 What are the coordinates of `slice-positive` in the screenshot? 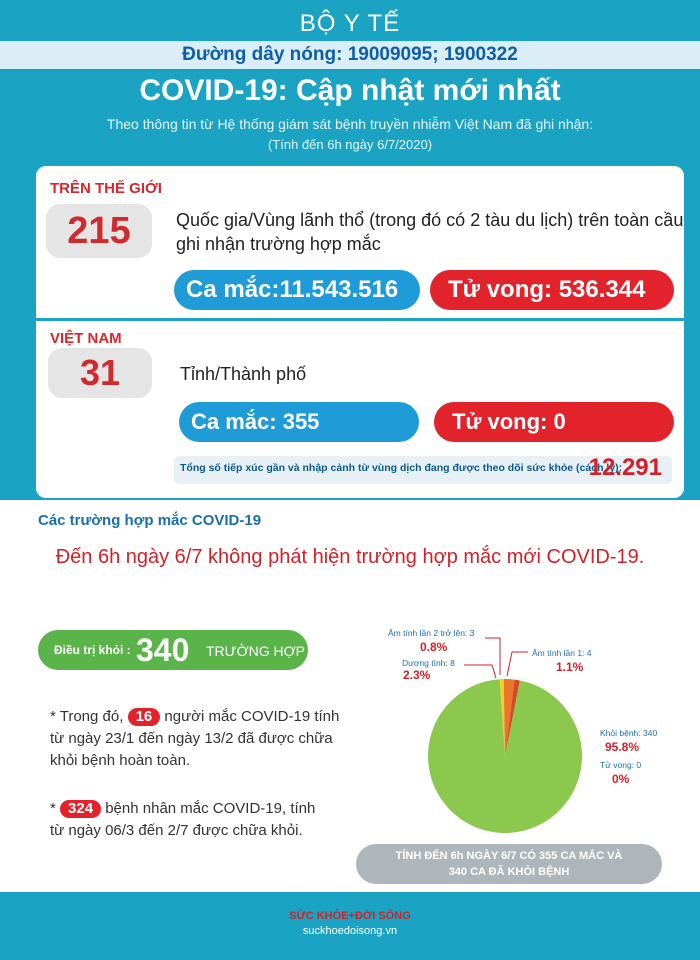 It's located at (509, 717).